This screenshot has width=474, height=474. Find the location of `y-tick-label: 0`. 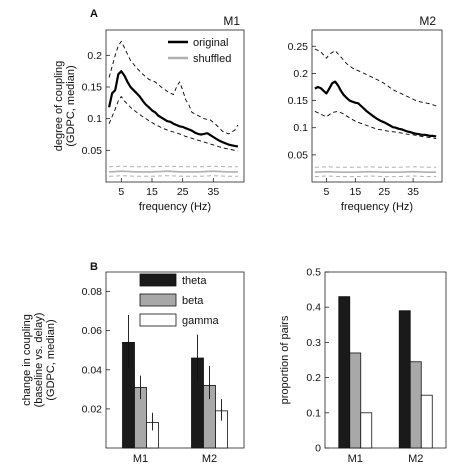

y-tick-label: 0 is located at coordinates (318, 449).